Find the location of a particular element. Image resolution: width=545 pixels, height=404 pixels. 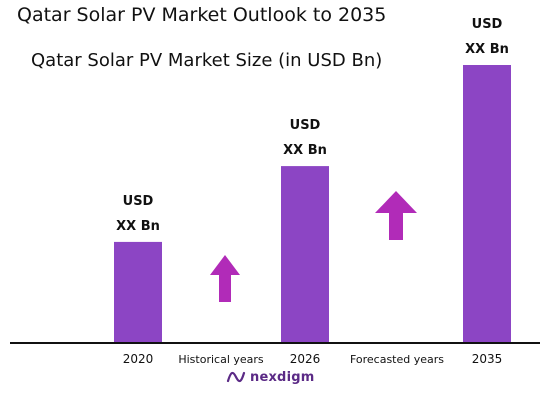

logo-text: nexdigm is located at coordinates (282, 377).